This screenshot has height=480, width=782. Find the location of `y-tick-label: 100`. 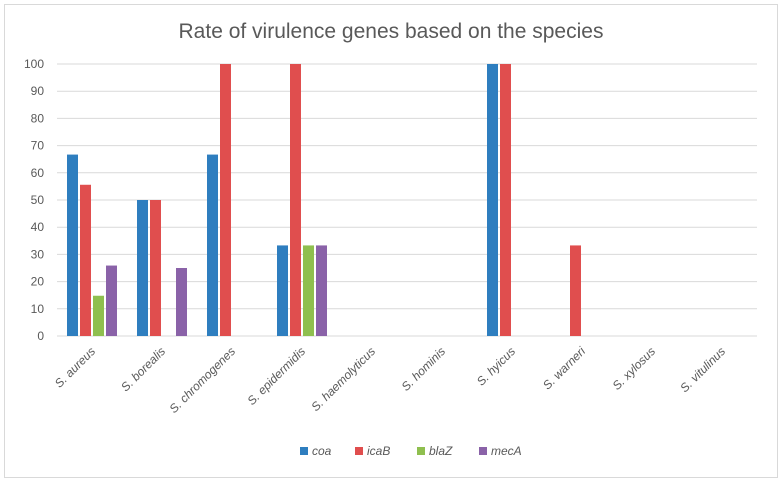

y-tick-label: 100 is located at coordinates (34, 64).